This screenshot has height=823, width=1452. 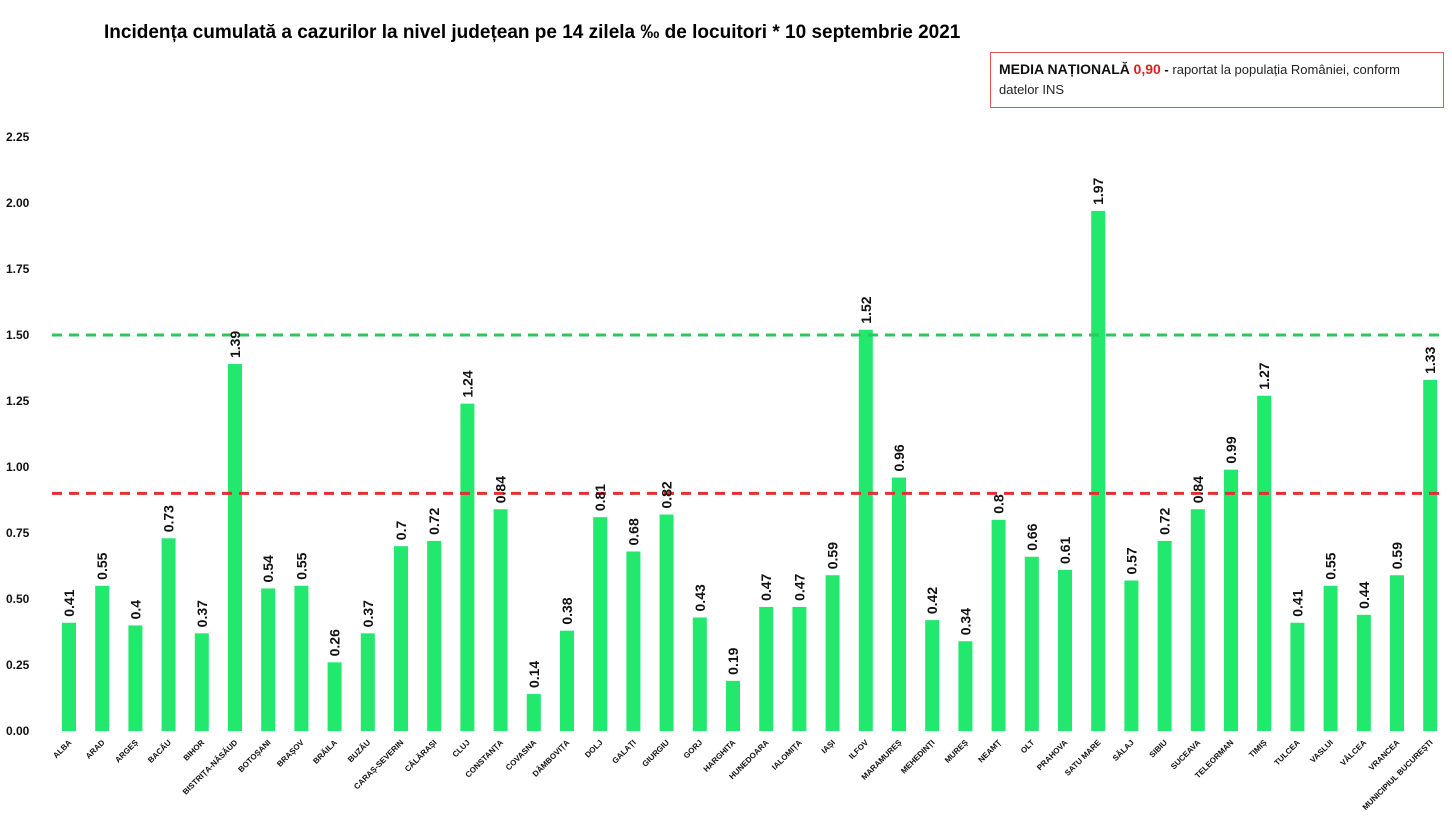 I want to click on data-label: 0.68, so click(x=633, y=531).